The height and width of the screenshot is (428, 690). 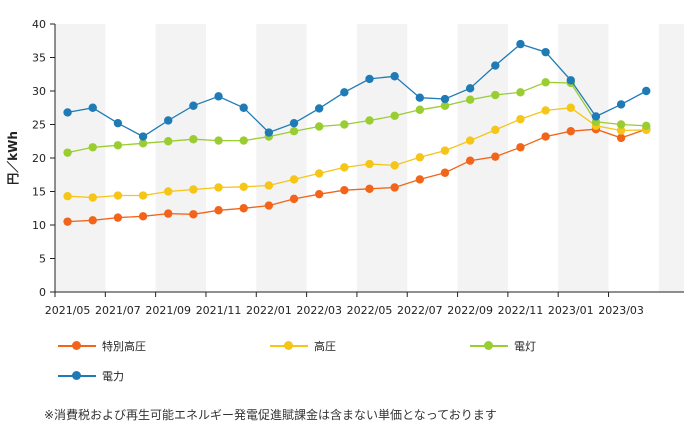 I want to click on legend-item-lighting: 電灯, so click(x=503, y=346).